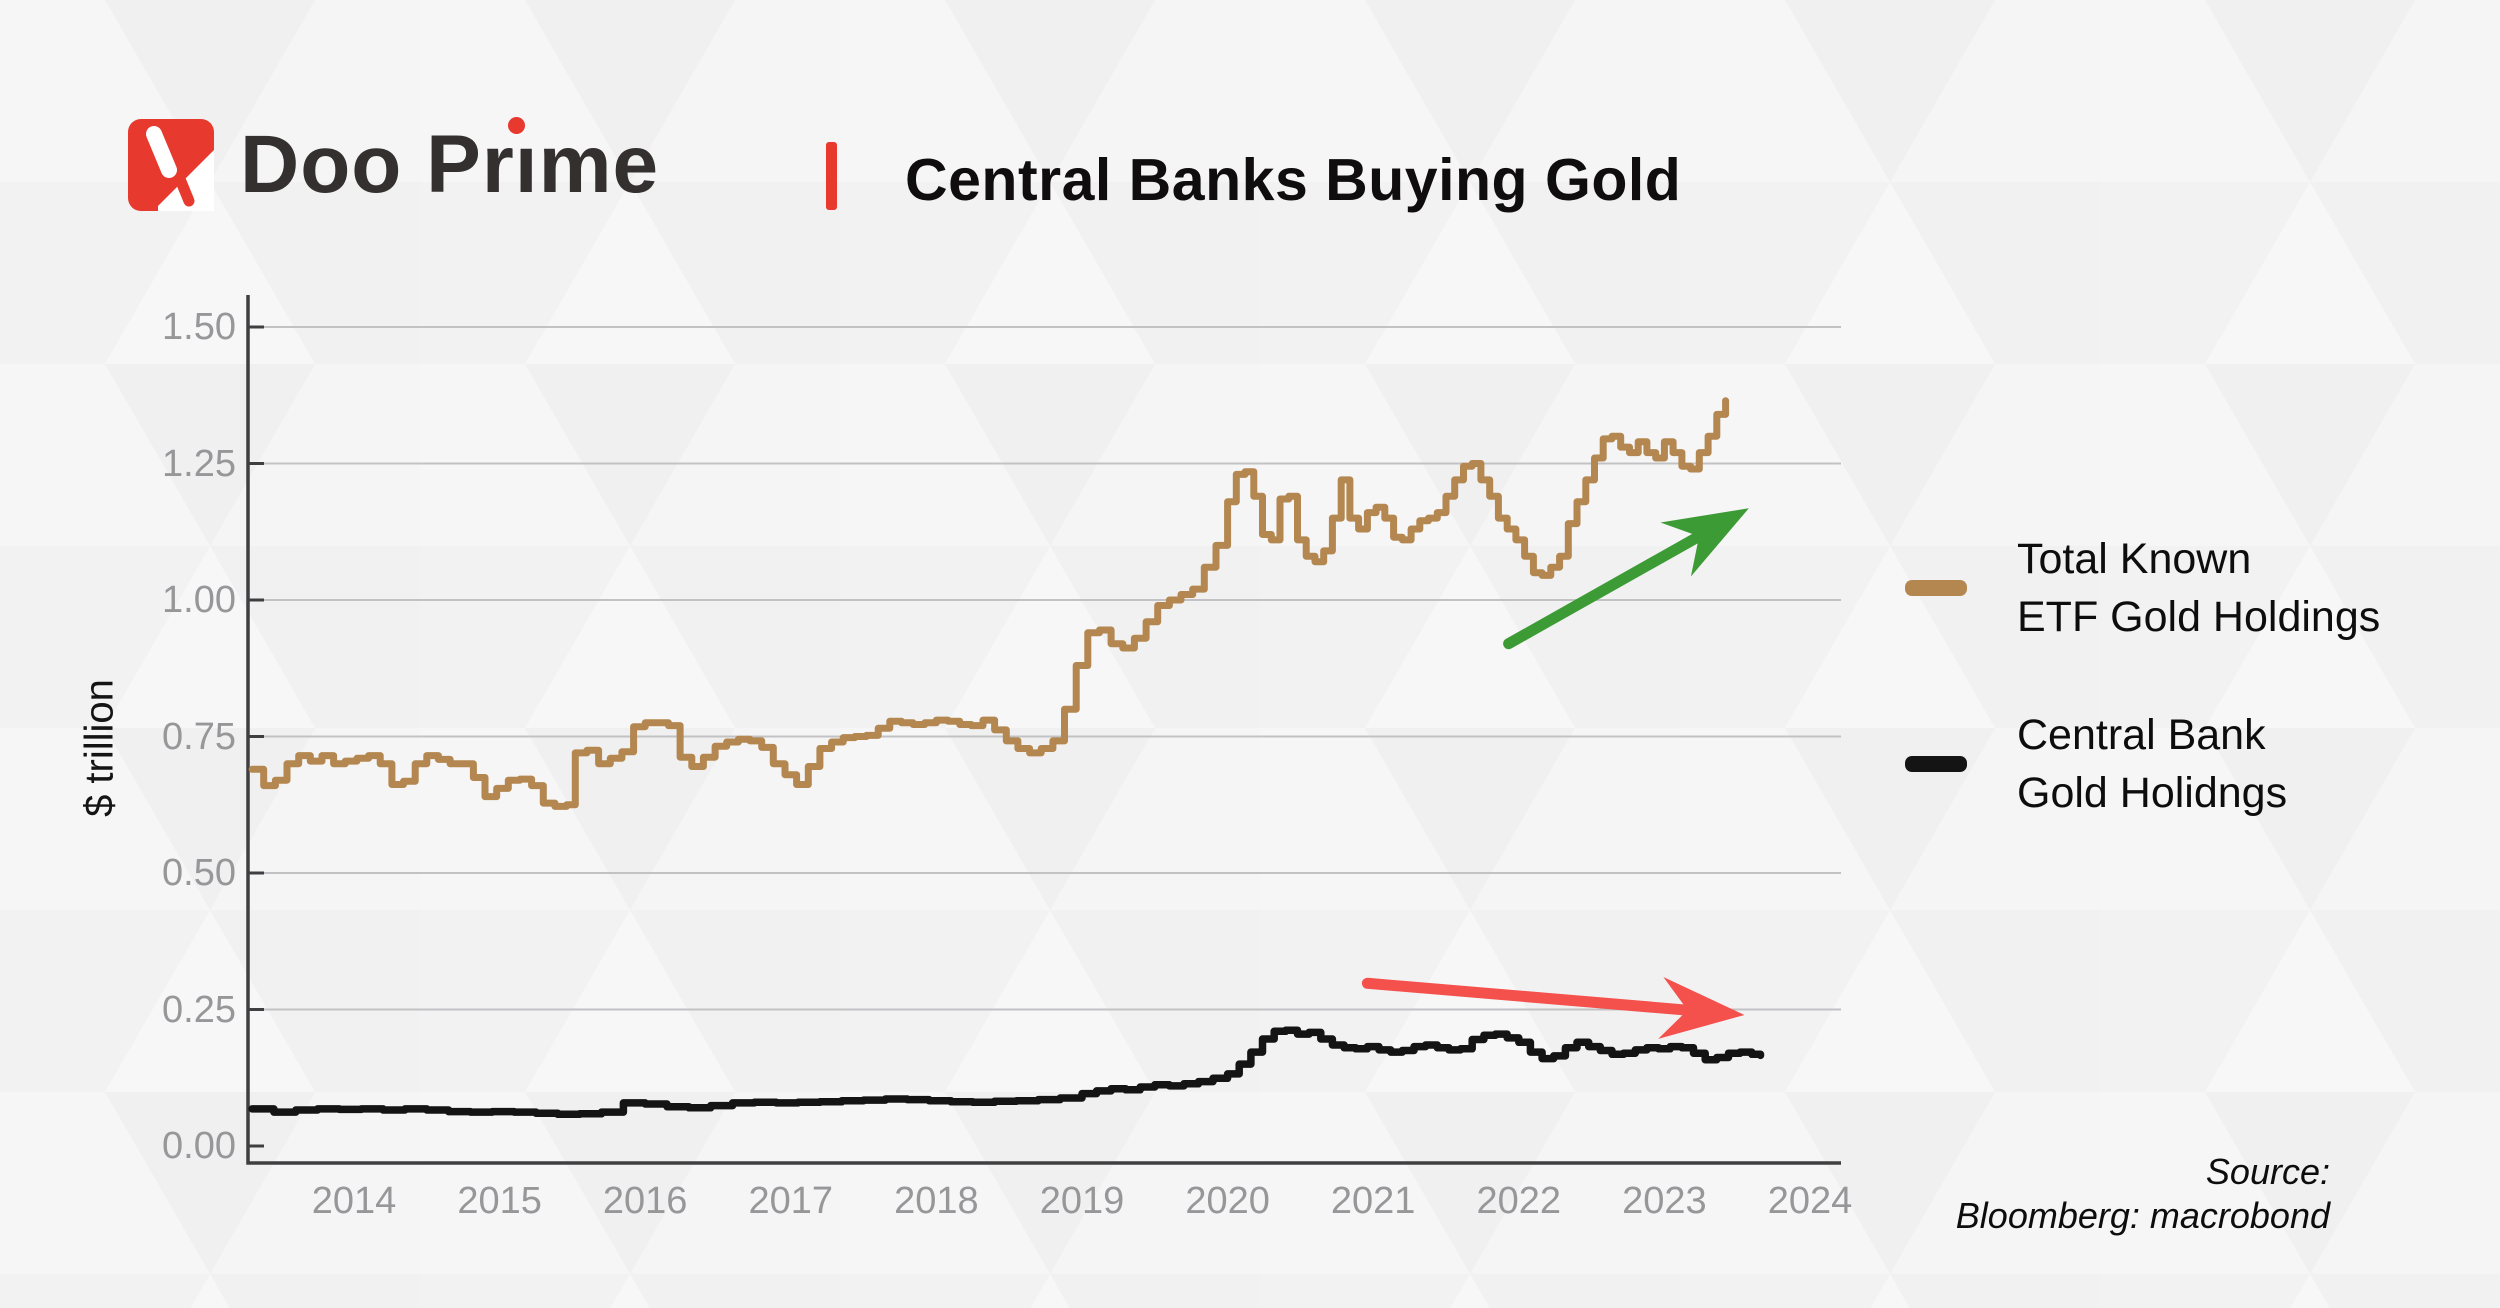  I want to click on central-bank-line-swatch, so click(1936, 764).